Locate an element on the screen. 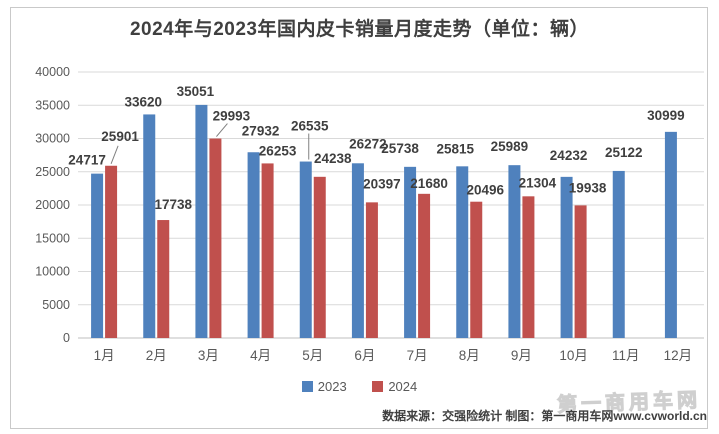 This screenshot has height=434, width=719. x-tick-label: 6月 is located at coordinates (364, 355).